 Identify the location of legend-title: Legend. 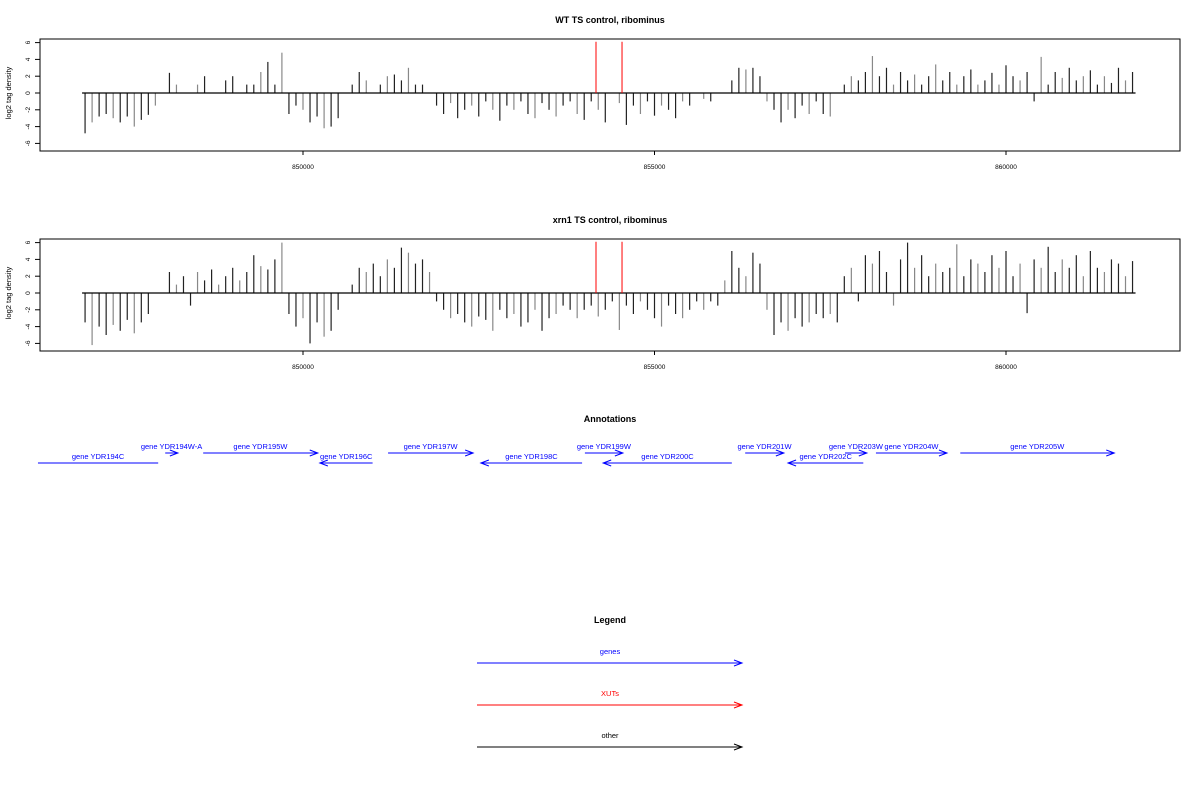
(610, 620).